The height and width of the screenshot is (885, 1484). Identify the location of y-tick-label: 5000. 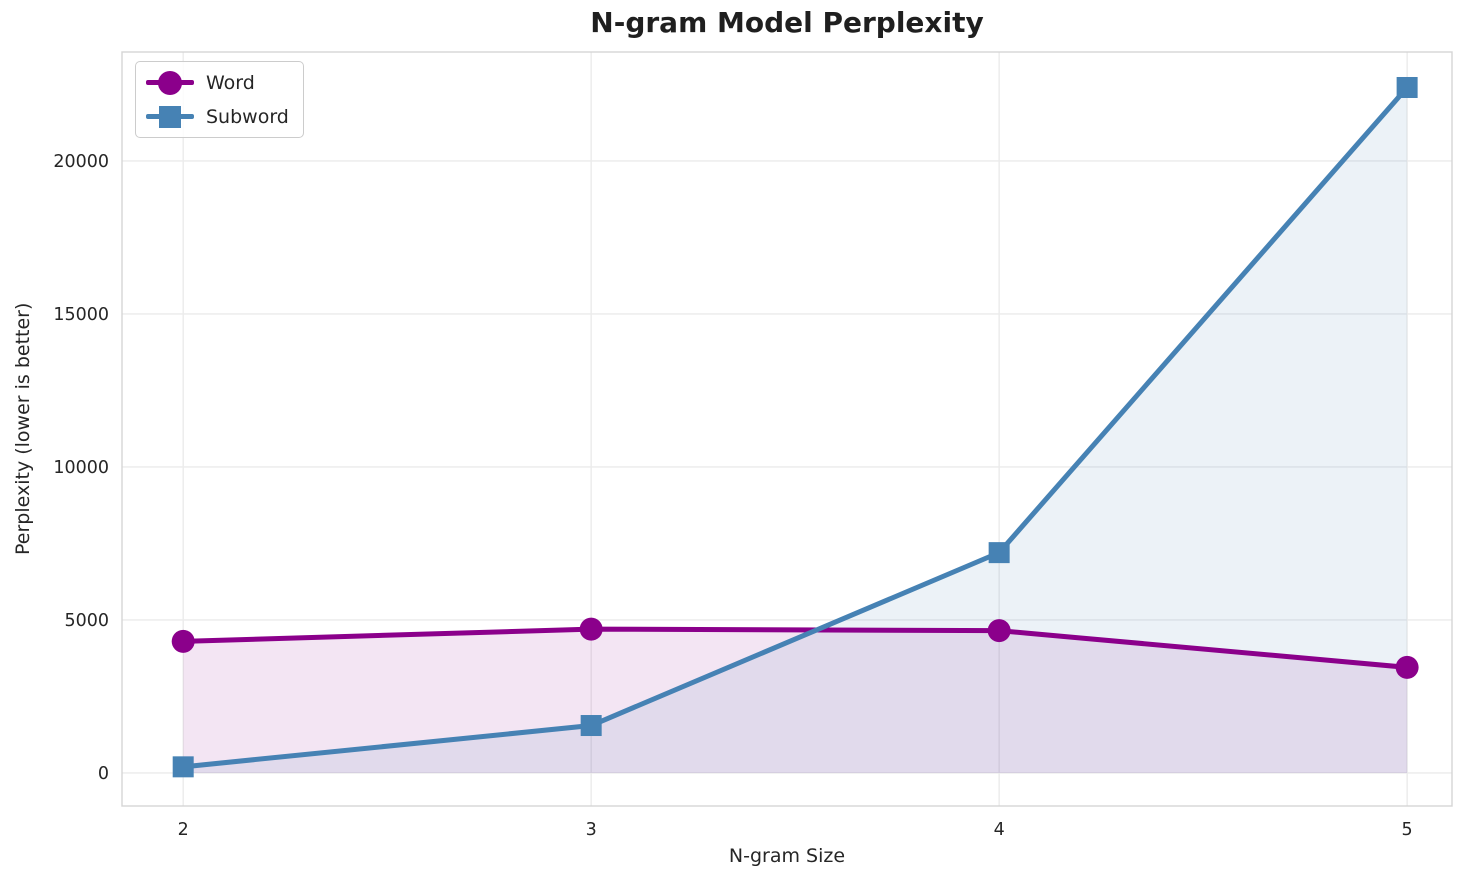
(86, 621).